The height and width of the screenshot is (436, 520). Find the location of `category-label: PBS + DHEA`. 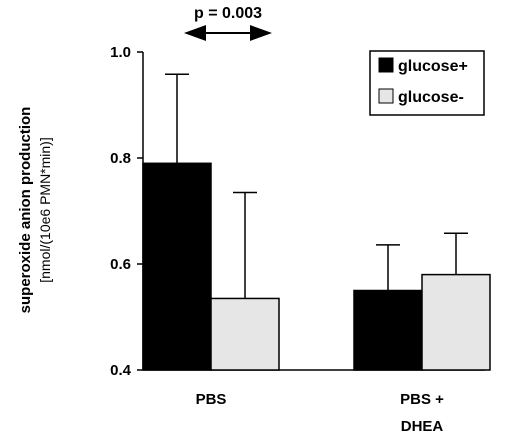

category-label: PBS + DHEA is located at coordinates (422, 413).